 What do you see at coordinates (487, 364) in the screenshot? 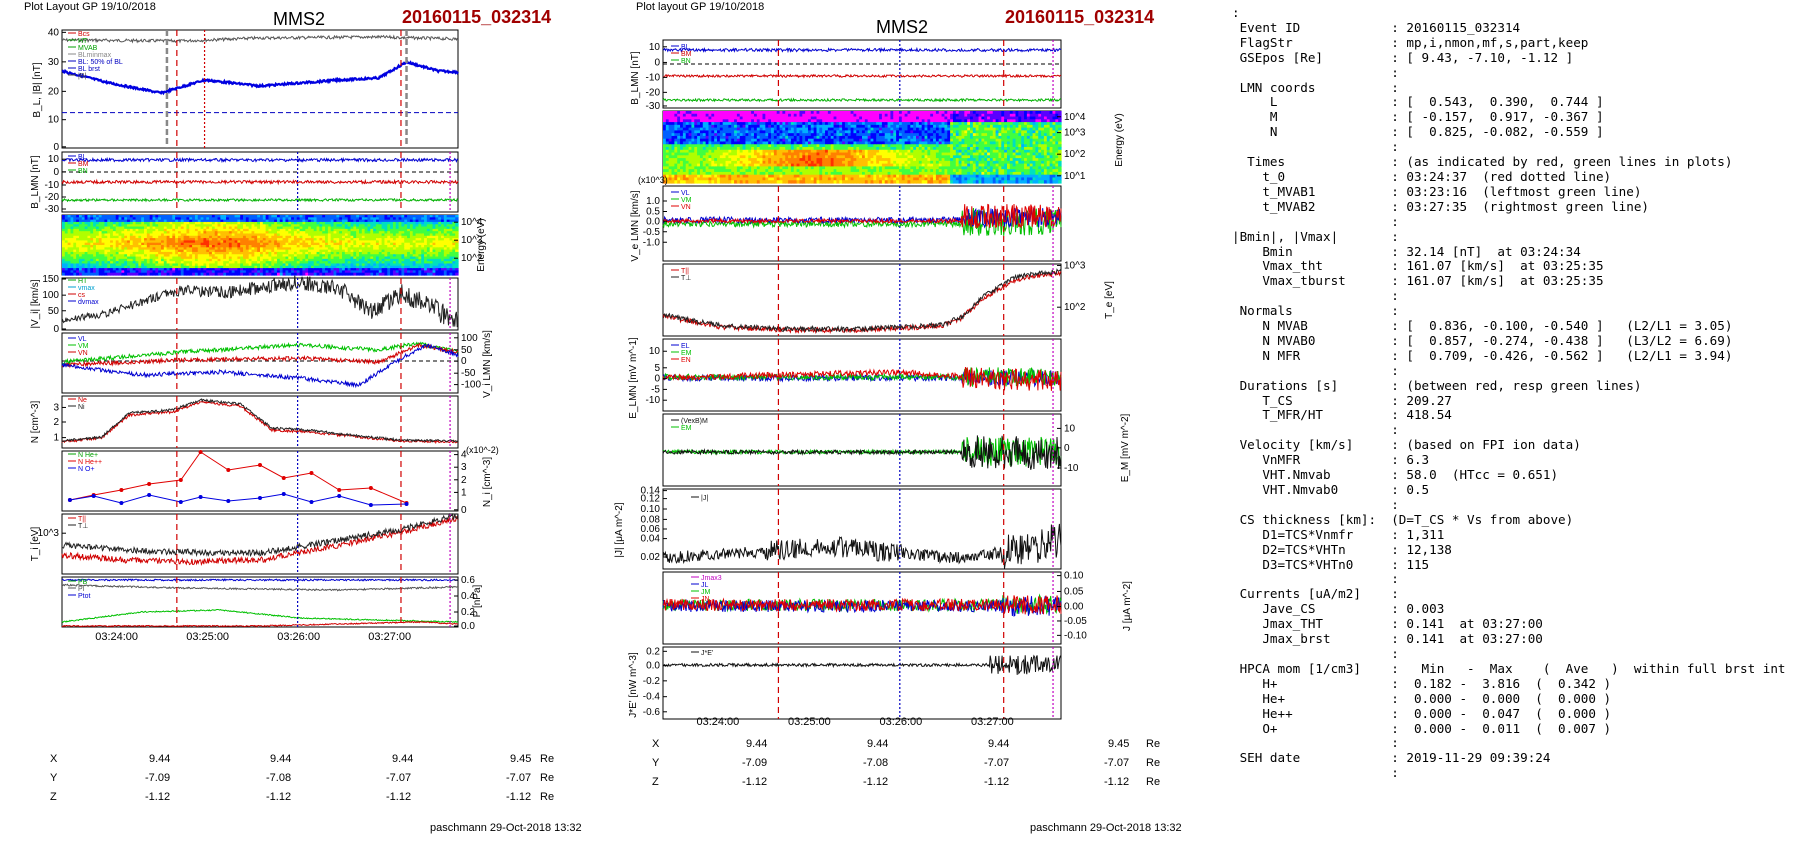
I see `y-axis-label: V_i LMN [km/s]` at bounding box center [487, 364].